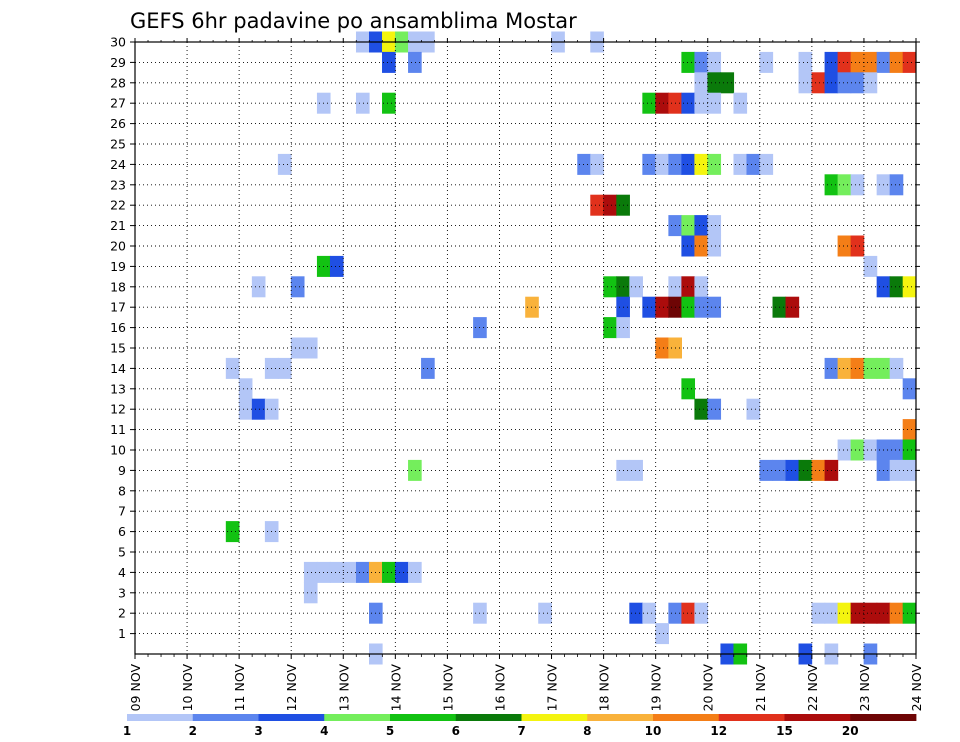  Describe the element at coordinates (390, 731) in the screenshot. I see `legend-label: 5` at that location.